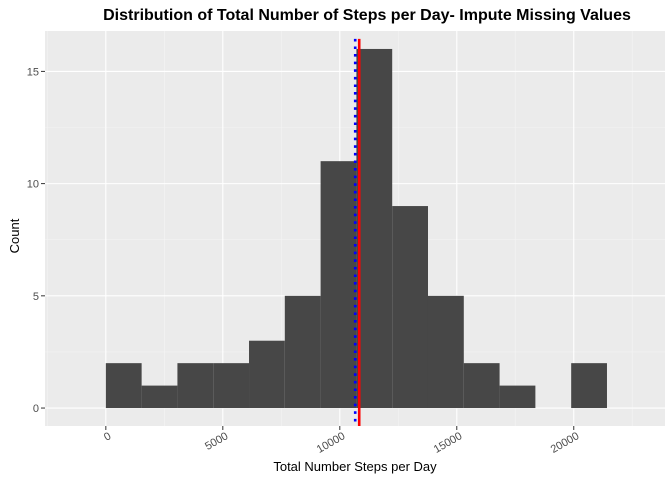 The height and width of the screenshot is (480, 672). What do you see at coordinates (565, 443) in the screenshot?
I see `x-tick-label: 20000` at bounding box center [565, 443].